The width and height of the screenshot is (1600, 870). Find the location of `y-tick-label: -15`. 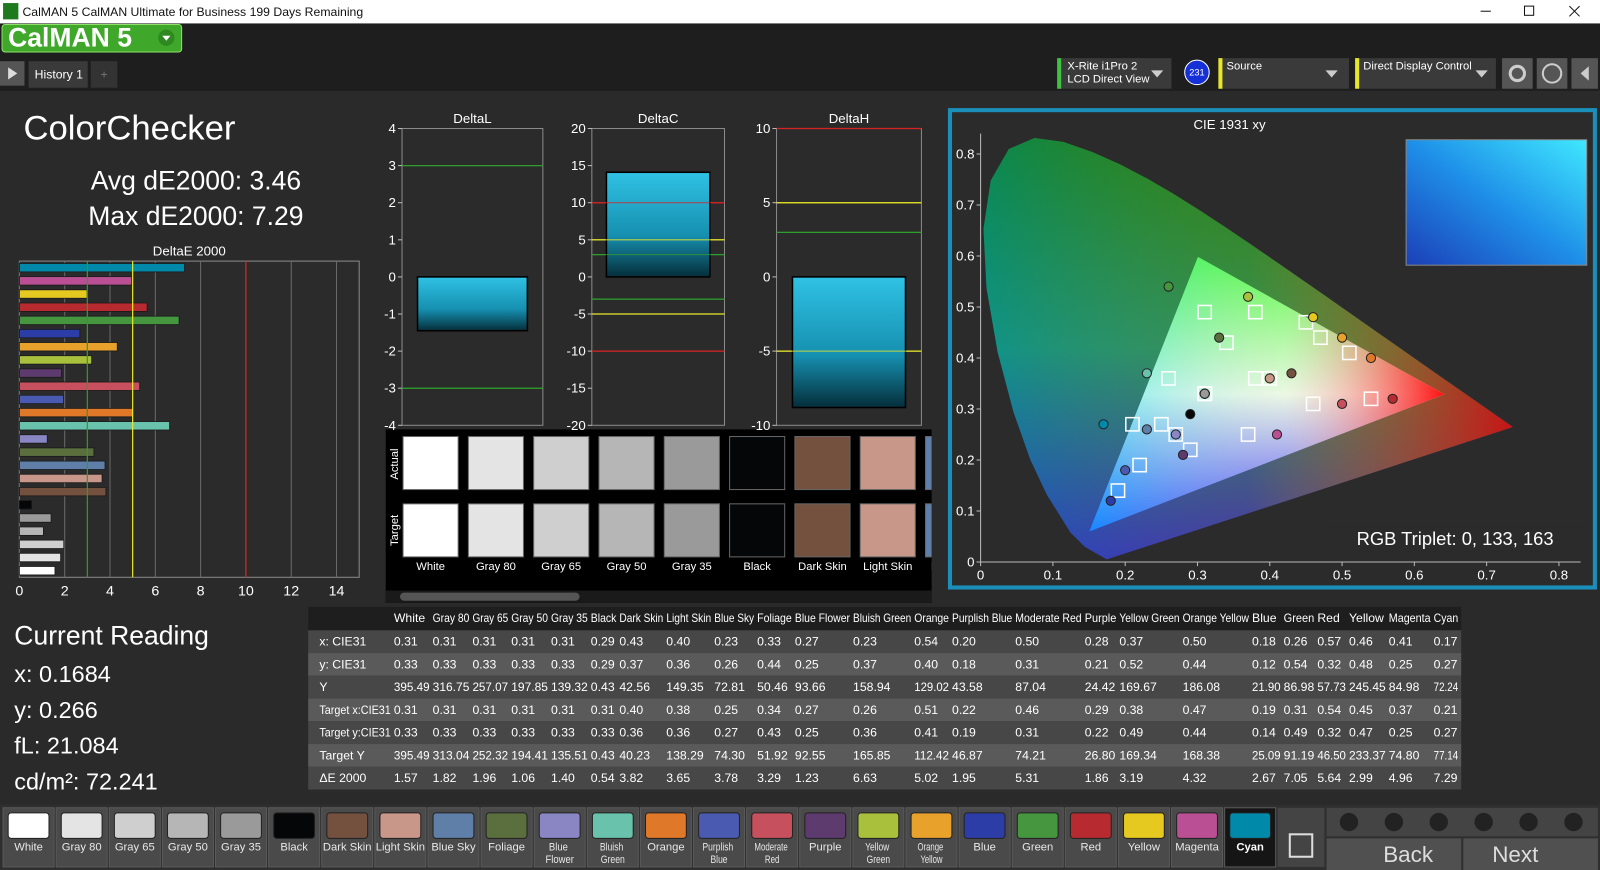

y-tick-label: -15 is located at coordinates (576, 388).